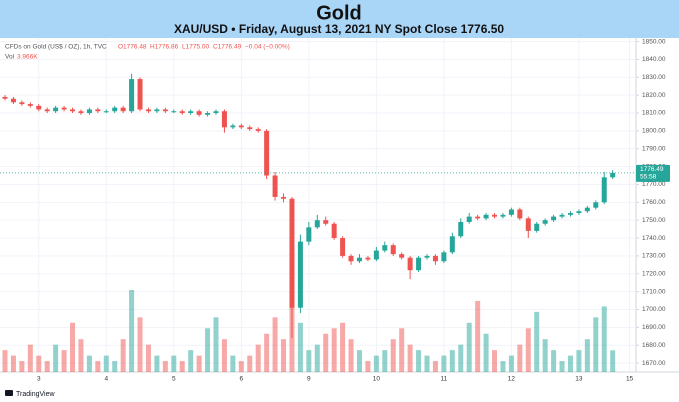  I want to click on y-tick-label: 1730.00, so click(654, 256).